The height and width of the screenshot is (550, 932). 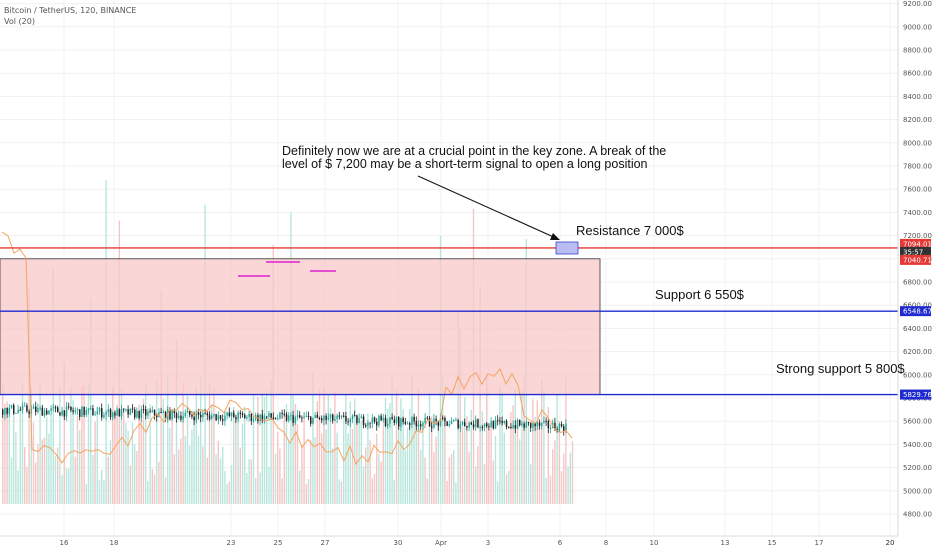 What do you see at coordinates (840, 368) in the screenshot?
I see `strong-support-label: Strong support 5 800$` at bounding box center [840, 368].